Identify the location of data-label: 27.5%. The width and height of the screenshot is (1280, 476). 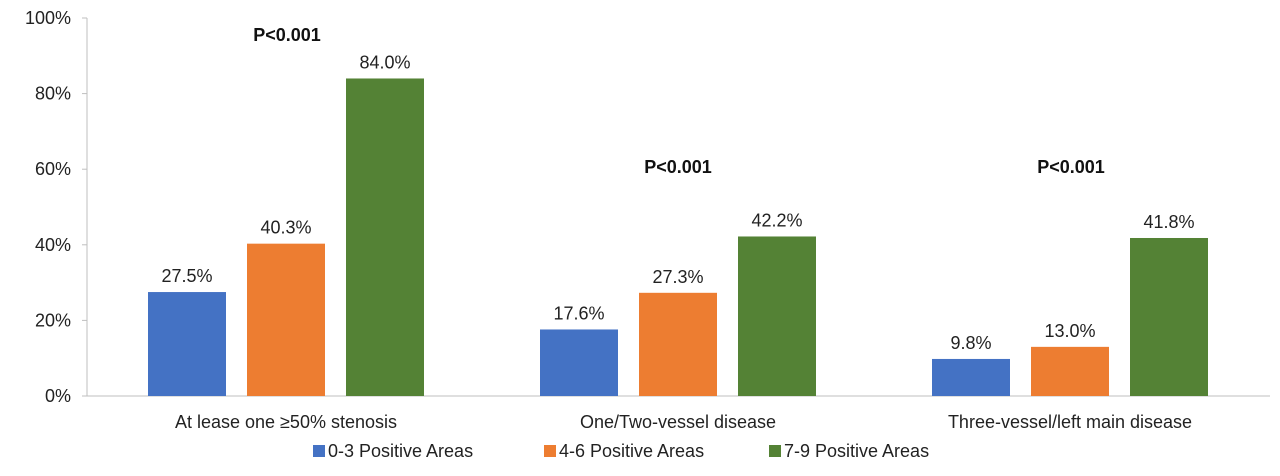
(186, 276).